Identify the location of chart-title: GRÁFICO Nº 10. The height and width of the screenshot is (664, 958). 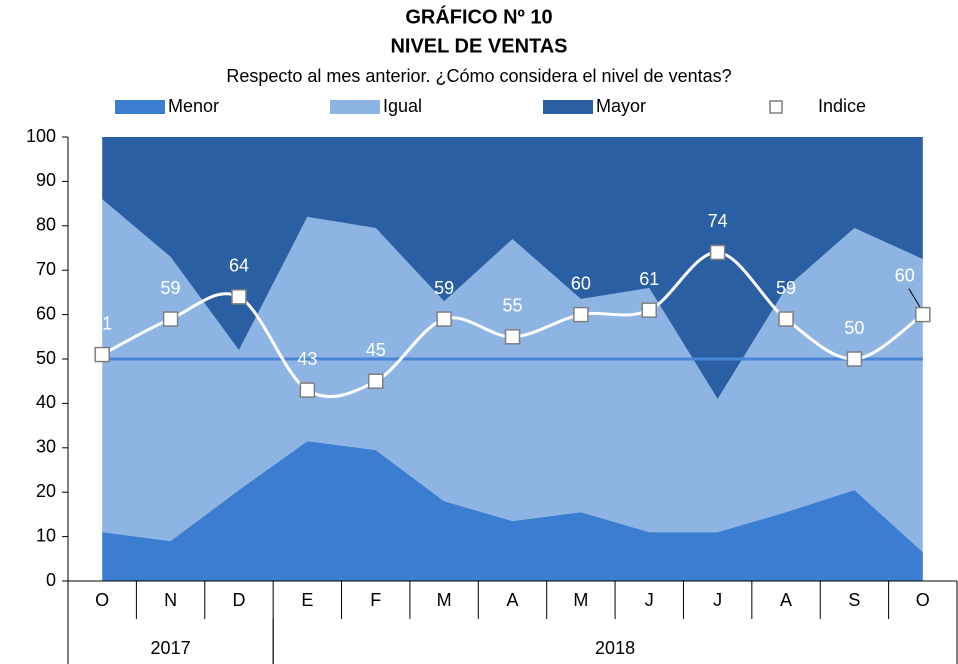
(478, 16).